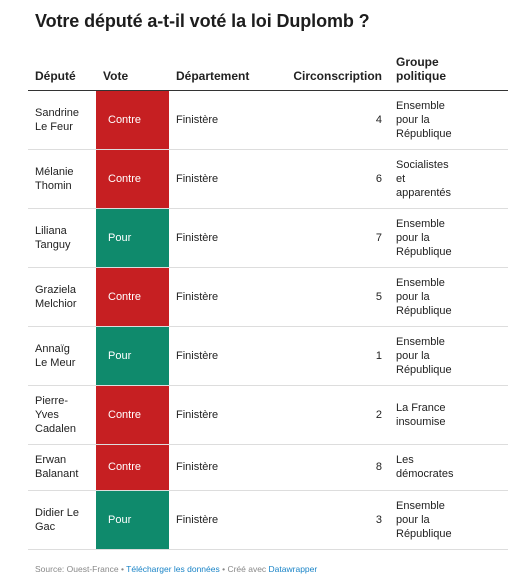 Image resolution: width=508 pixels, height=588 pixels. I want to click on depute-cell: Mélanie Thomin, so click(62, 179).